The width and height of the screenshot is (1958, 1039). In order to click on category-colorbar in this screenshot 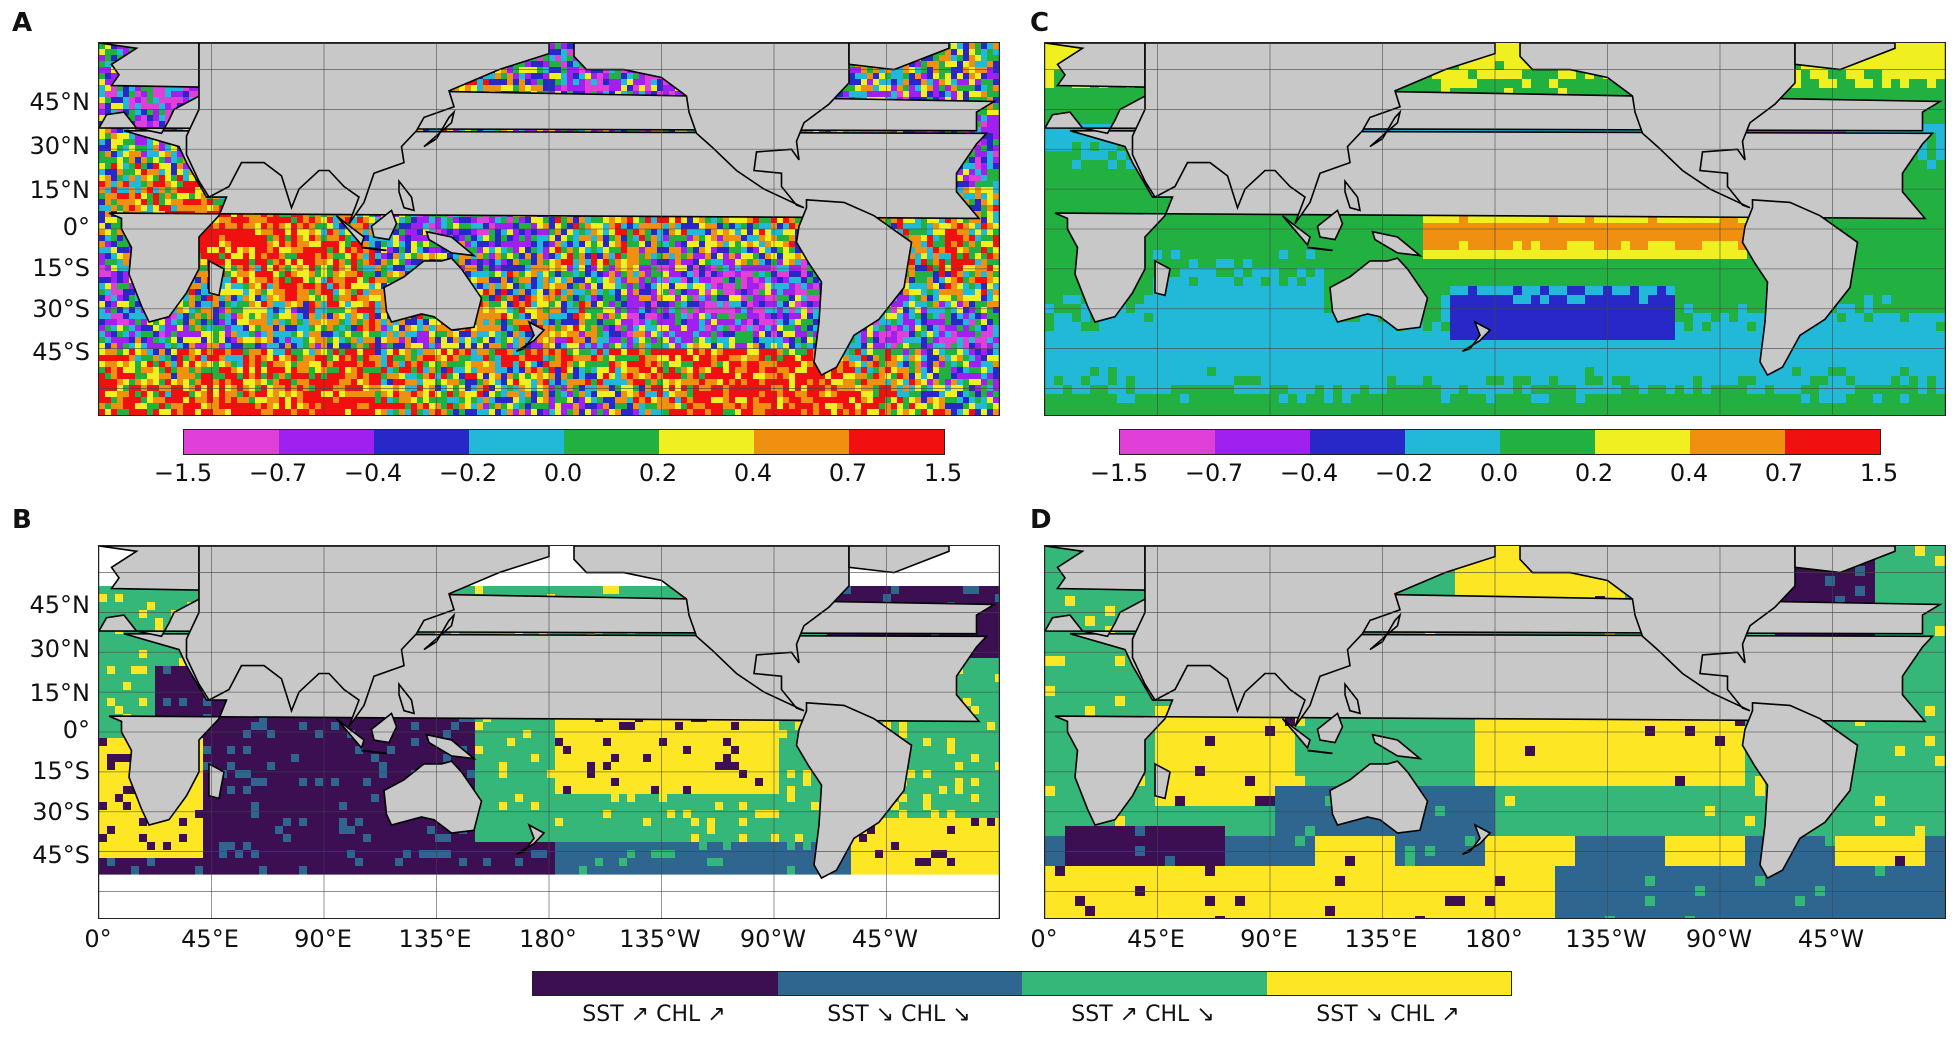, I will do `click(1022, 983)`.